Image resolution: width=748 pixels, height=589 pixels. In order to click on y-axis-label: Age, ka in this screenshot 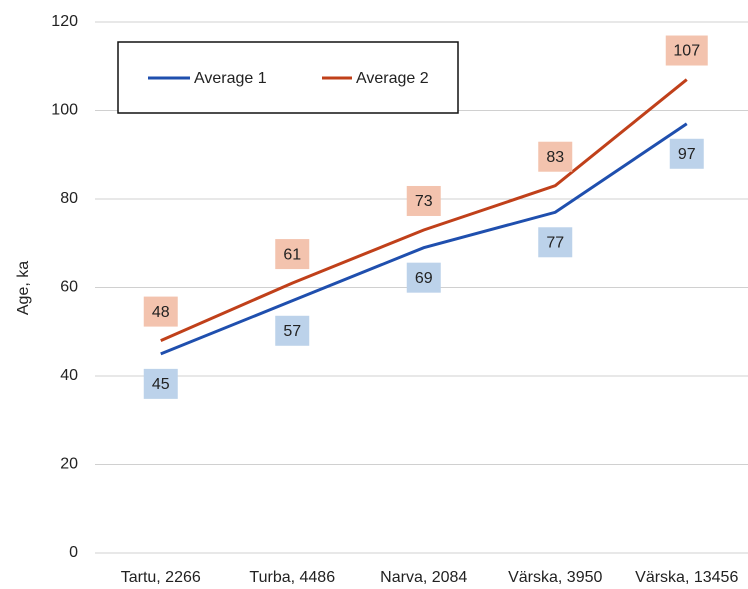, I will do `click(23, 288)`.